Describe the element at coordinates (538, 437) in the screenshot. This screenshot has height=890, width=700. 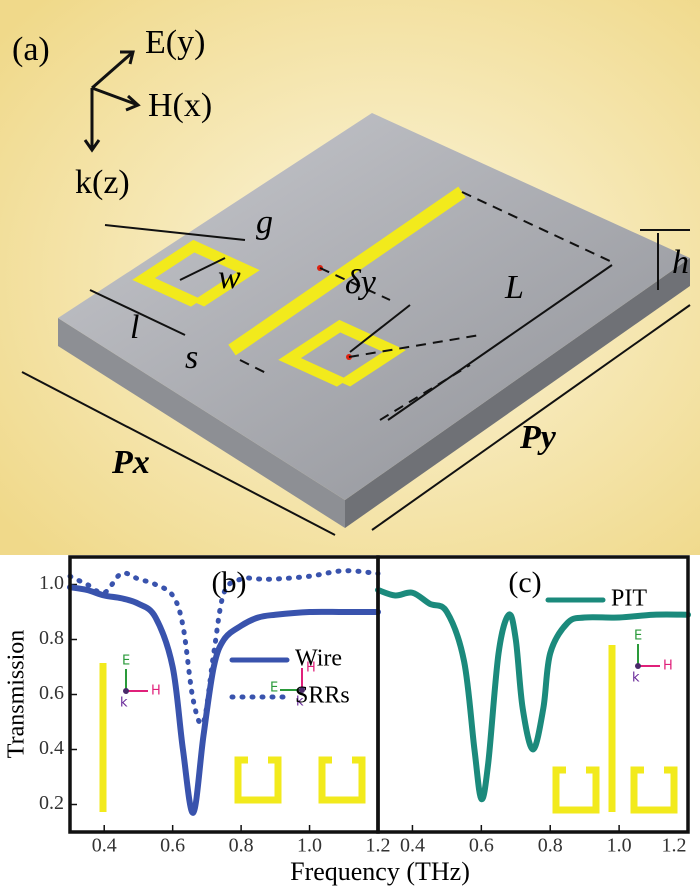
I see `dim-py: Py` at that location.